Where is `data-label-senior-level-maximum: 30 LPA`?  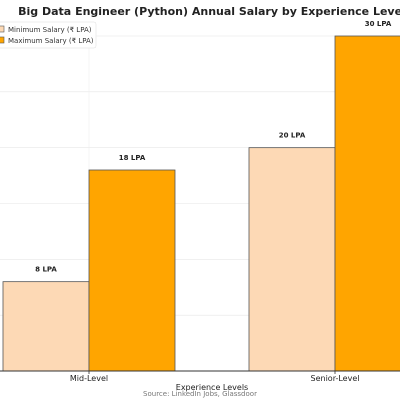
data-label-senior-level-maximum: 30 LPA is located at coordinates (378, 24).